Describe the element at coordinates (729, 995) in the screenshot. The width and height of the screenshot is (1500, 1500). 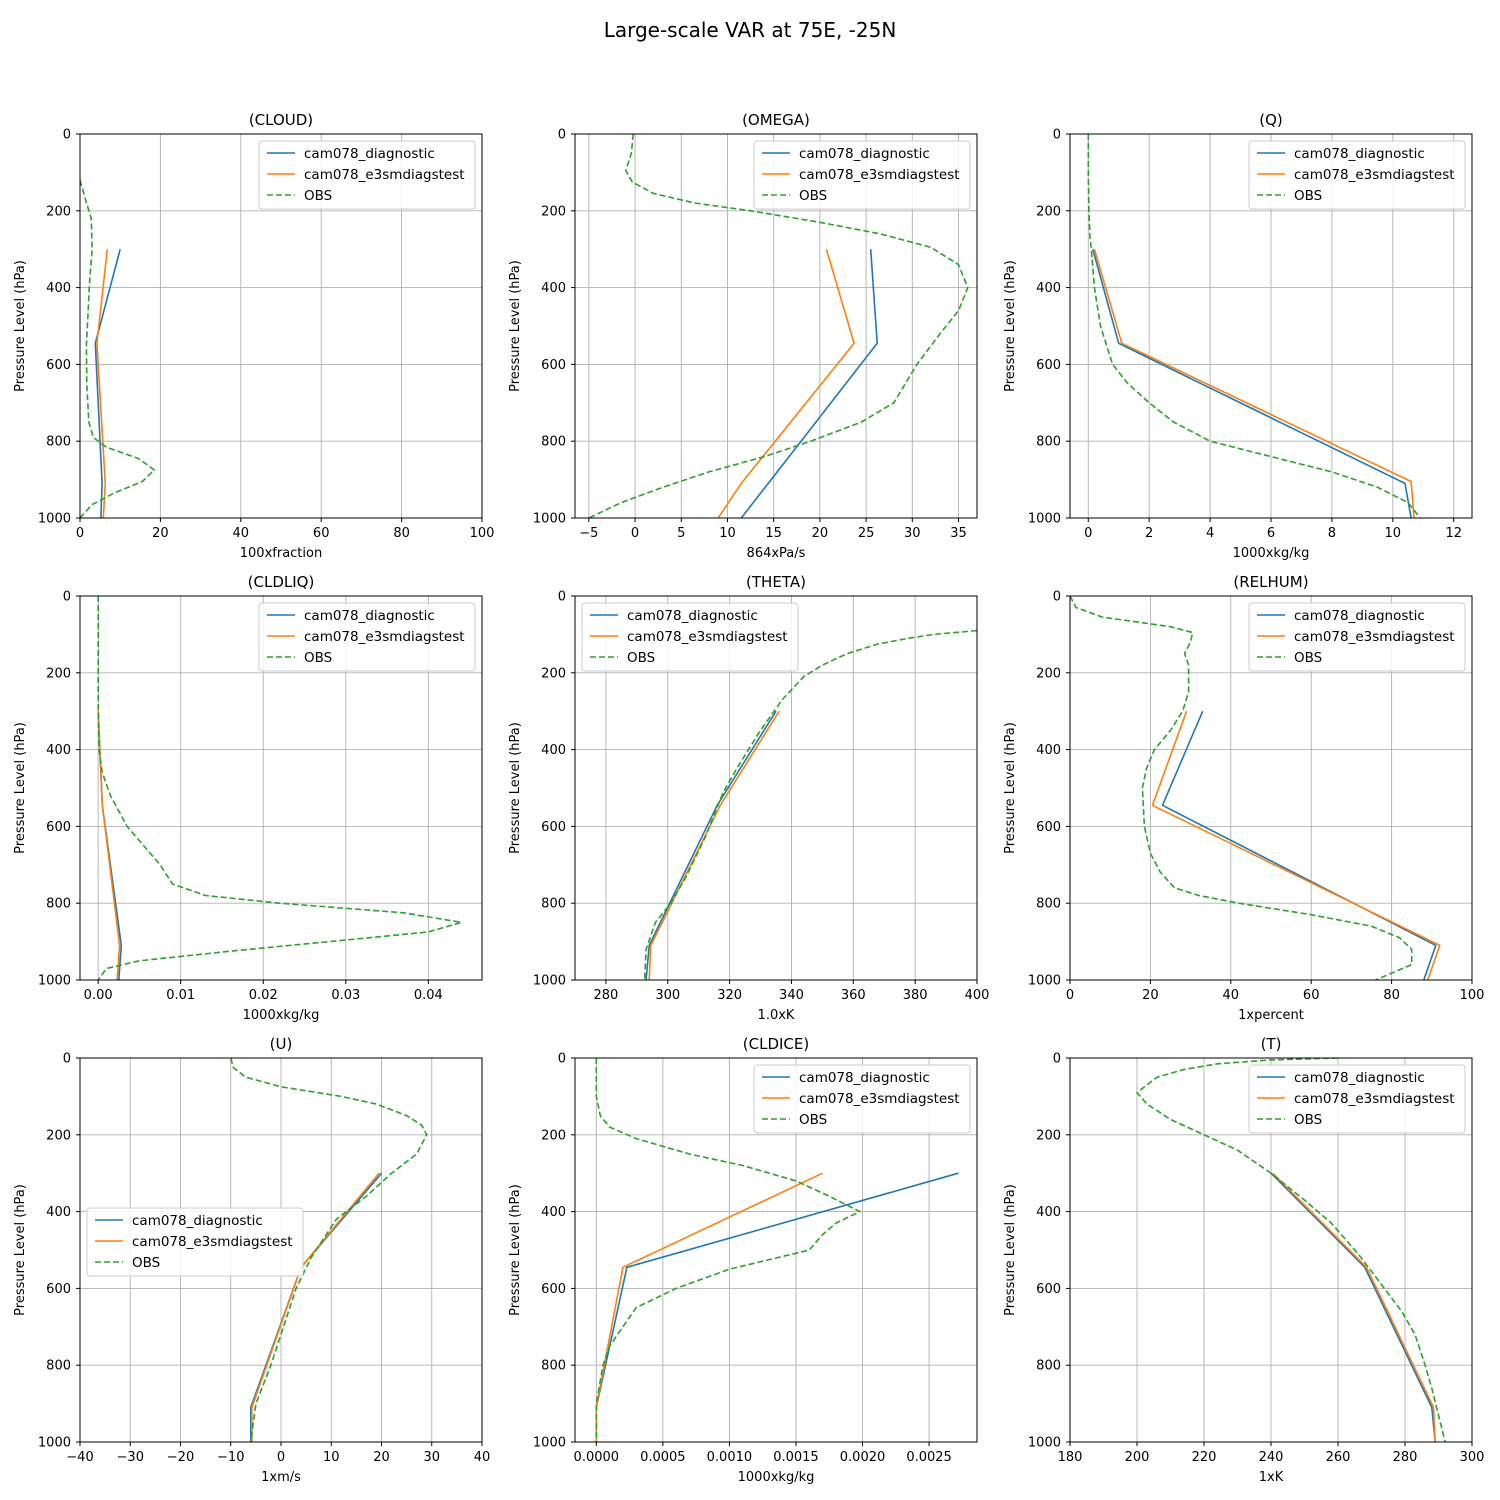
I see `x-tick-label: 320` at that location.